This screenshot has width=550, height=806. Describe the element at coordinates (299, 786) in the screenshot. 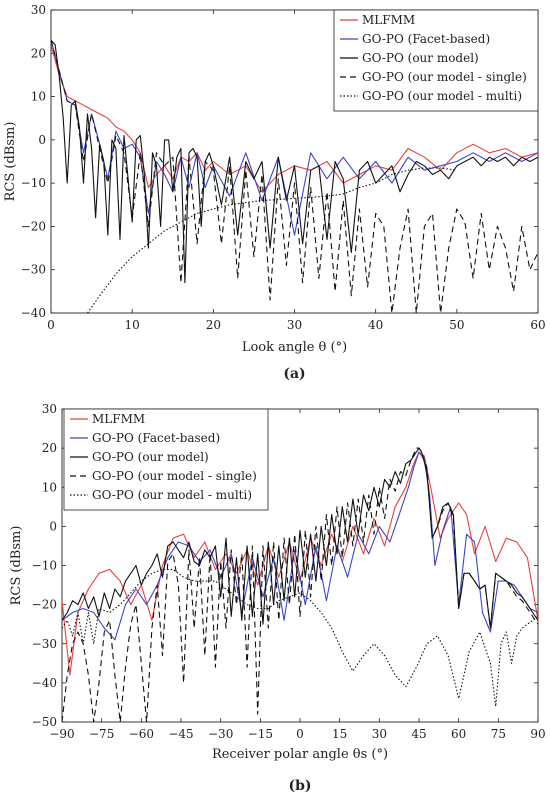

I see `panel-caption: (b)` at that location.